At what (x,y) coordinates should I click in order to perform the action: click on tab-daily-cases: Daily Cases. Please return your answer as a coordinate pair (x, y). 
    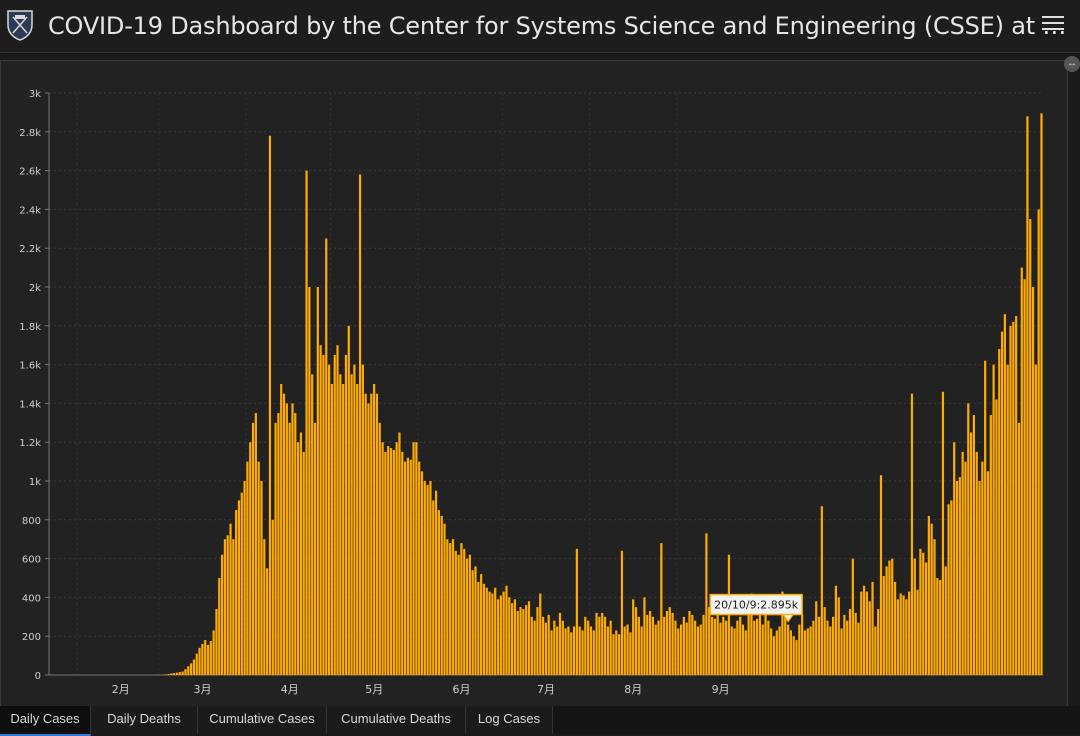
    Looking at the image, I should click on (45, 721).